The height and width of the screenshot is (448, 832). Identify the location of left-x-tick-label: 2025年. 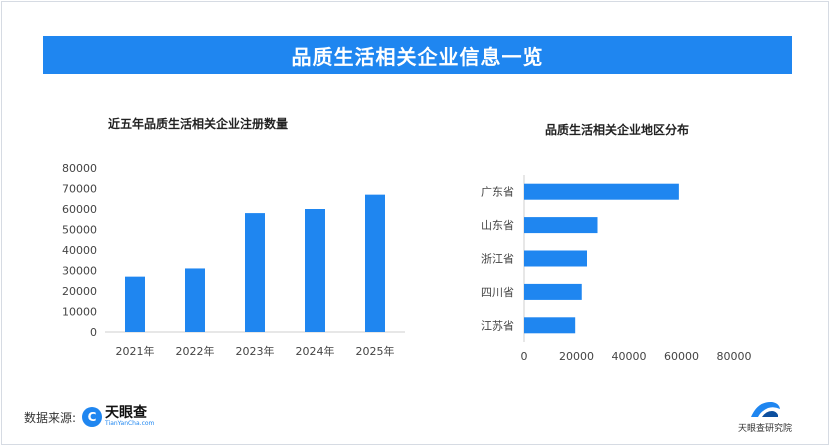
(375, 351).